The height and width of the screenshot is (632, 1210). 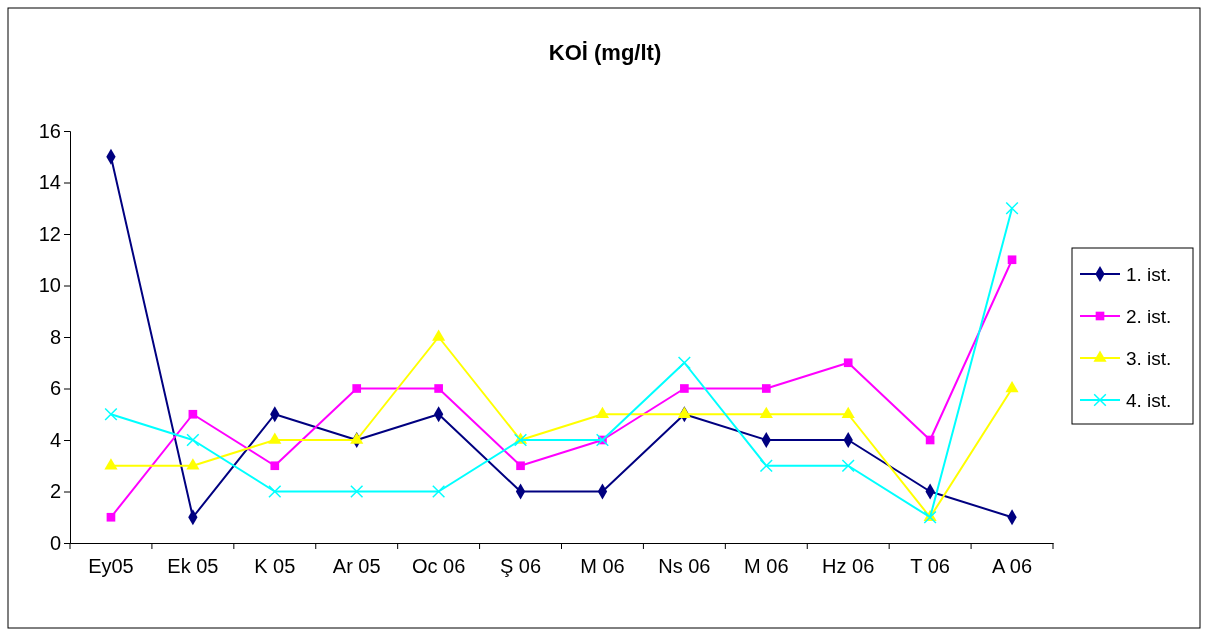 I want to click on x-tick-label: A 06, so click(x=1012, y=566).